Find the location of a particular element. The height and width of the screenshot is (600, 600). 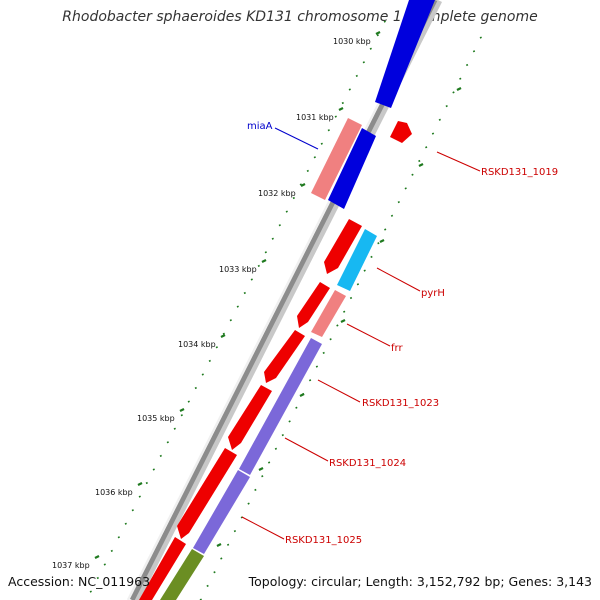

gene-olive is located at coordinates (182, 574).